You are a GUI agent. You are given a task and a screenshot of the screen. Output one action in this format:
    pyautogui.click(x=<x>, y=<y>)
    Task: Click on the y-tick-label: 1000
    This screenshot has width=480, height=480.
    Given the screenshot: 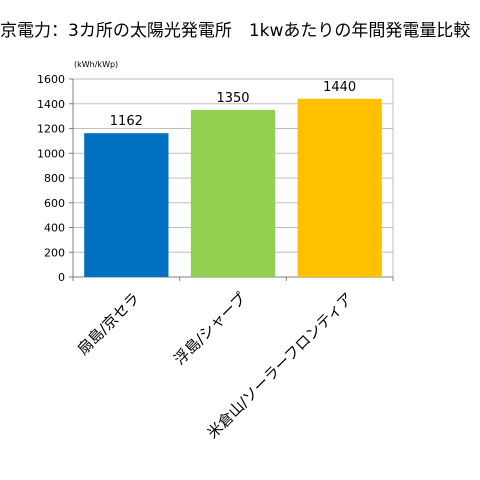 What is the action you would take?
    pyautogui.click(x=51, y=153)
    